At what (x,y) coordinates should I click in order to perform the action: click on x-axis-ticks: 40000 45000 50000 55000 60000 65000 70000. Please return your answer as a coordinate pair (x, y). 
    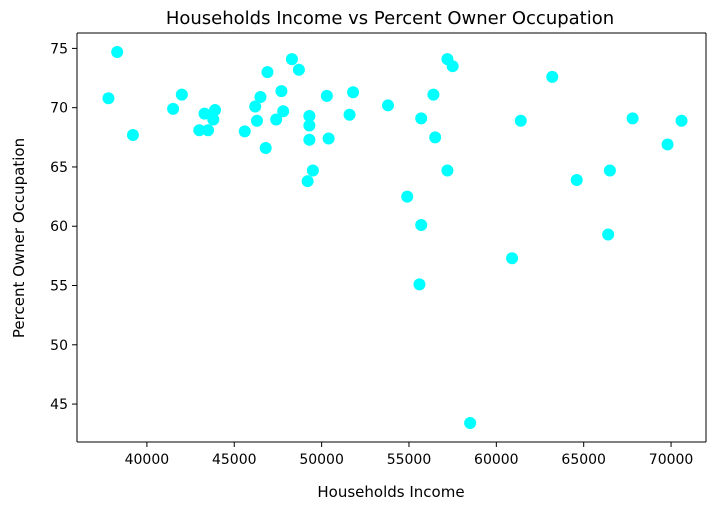
    Looking at the image, I should click on (409, 455).